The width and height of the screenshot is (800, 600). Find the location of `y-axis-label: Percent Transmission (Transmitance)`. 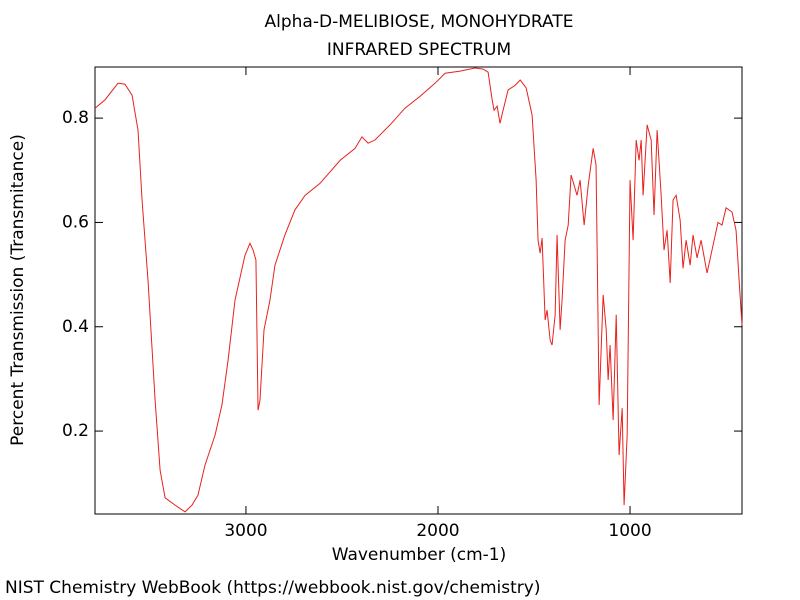

y-axis-label: Percent Transmission (Transmitance) is located at coordinates (18, 290).